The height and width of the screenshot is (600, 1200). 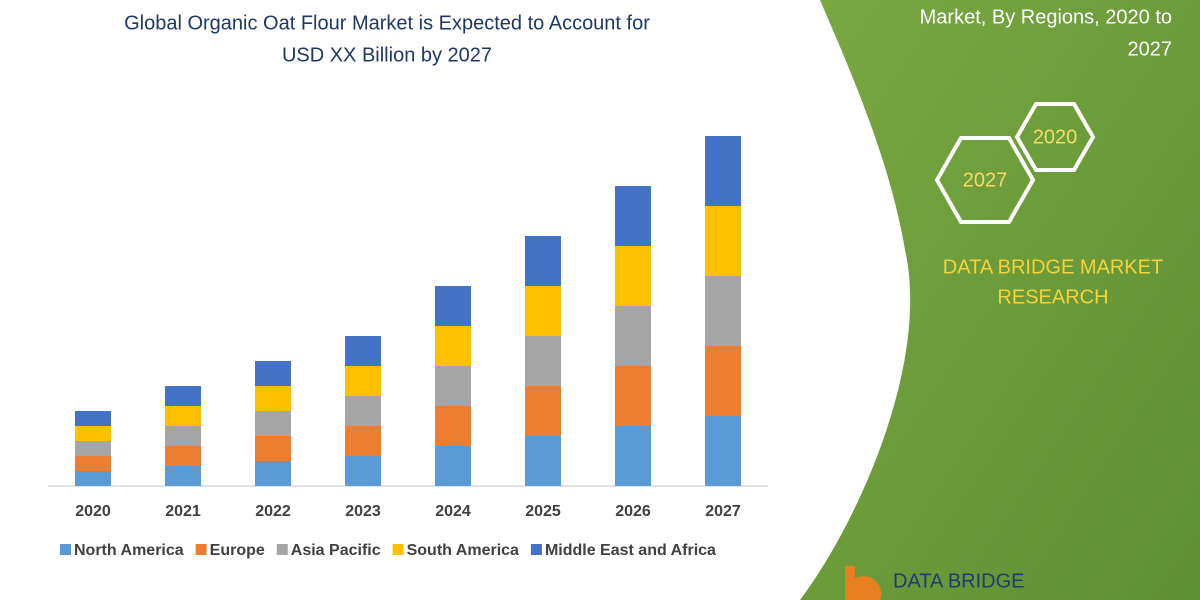 I want to click on x-tick-label: 2022, so click(x=273, y=511).